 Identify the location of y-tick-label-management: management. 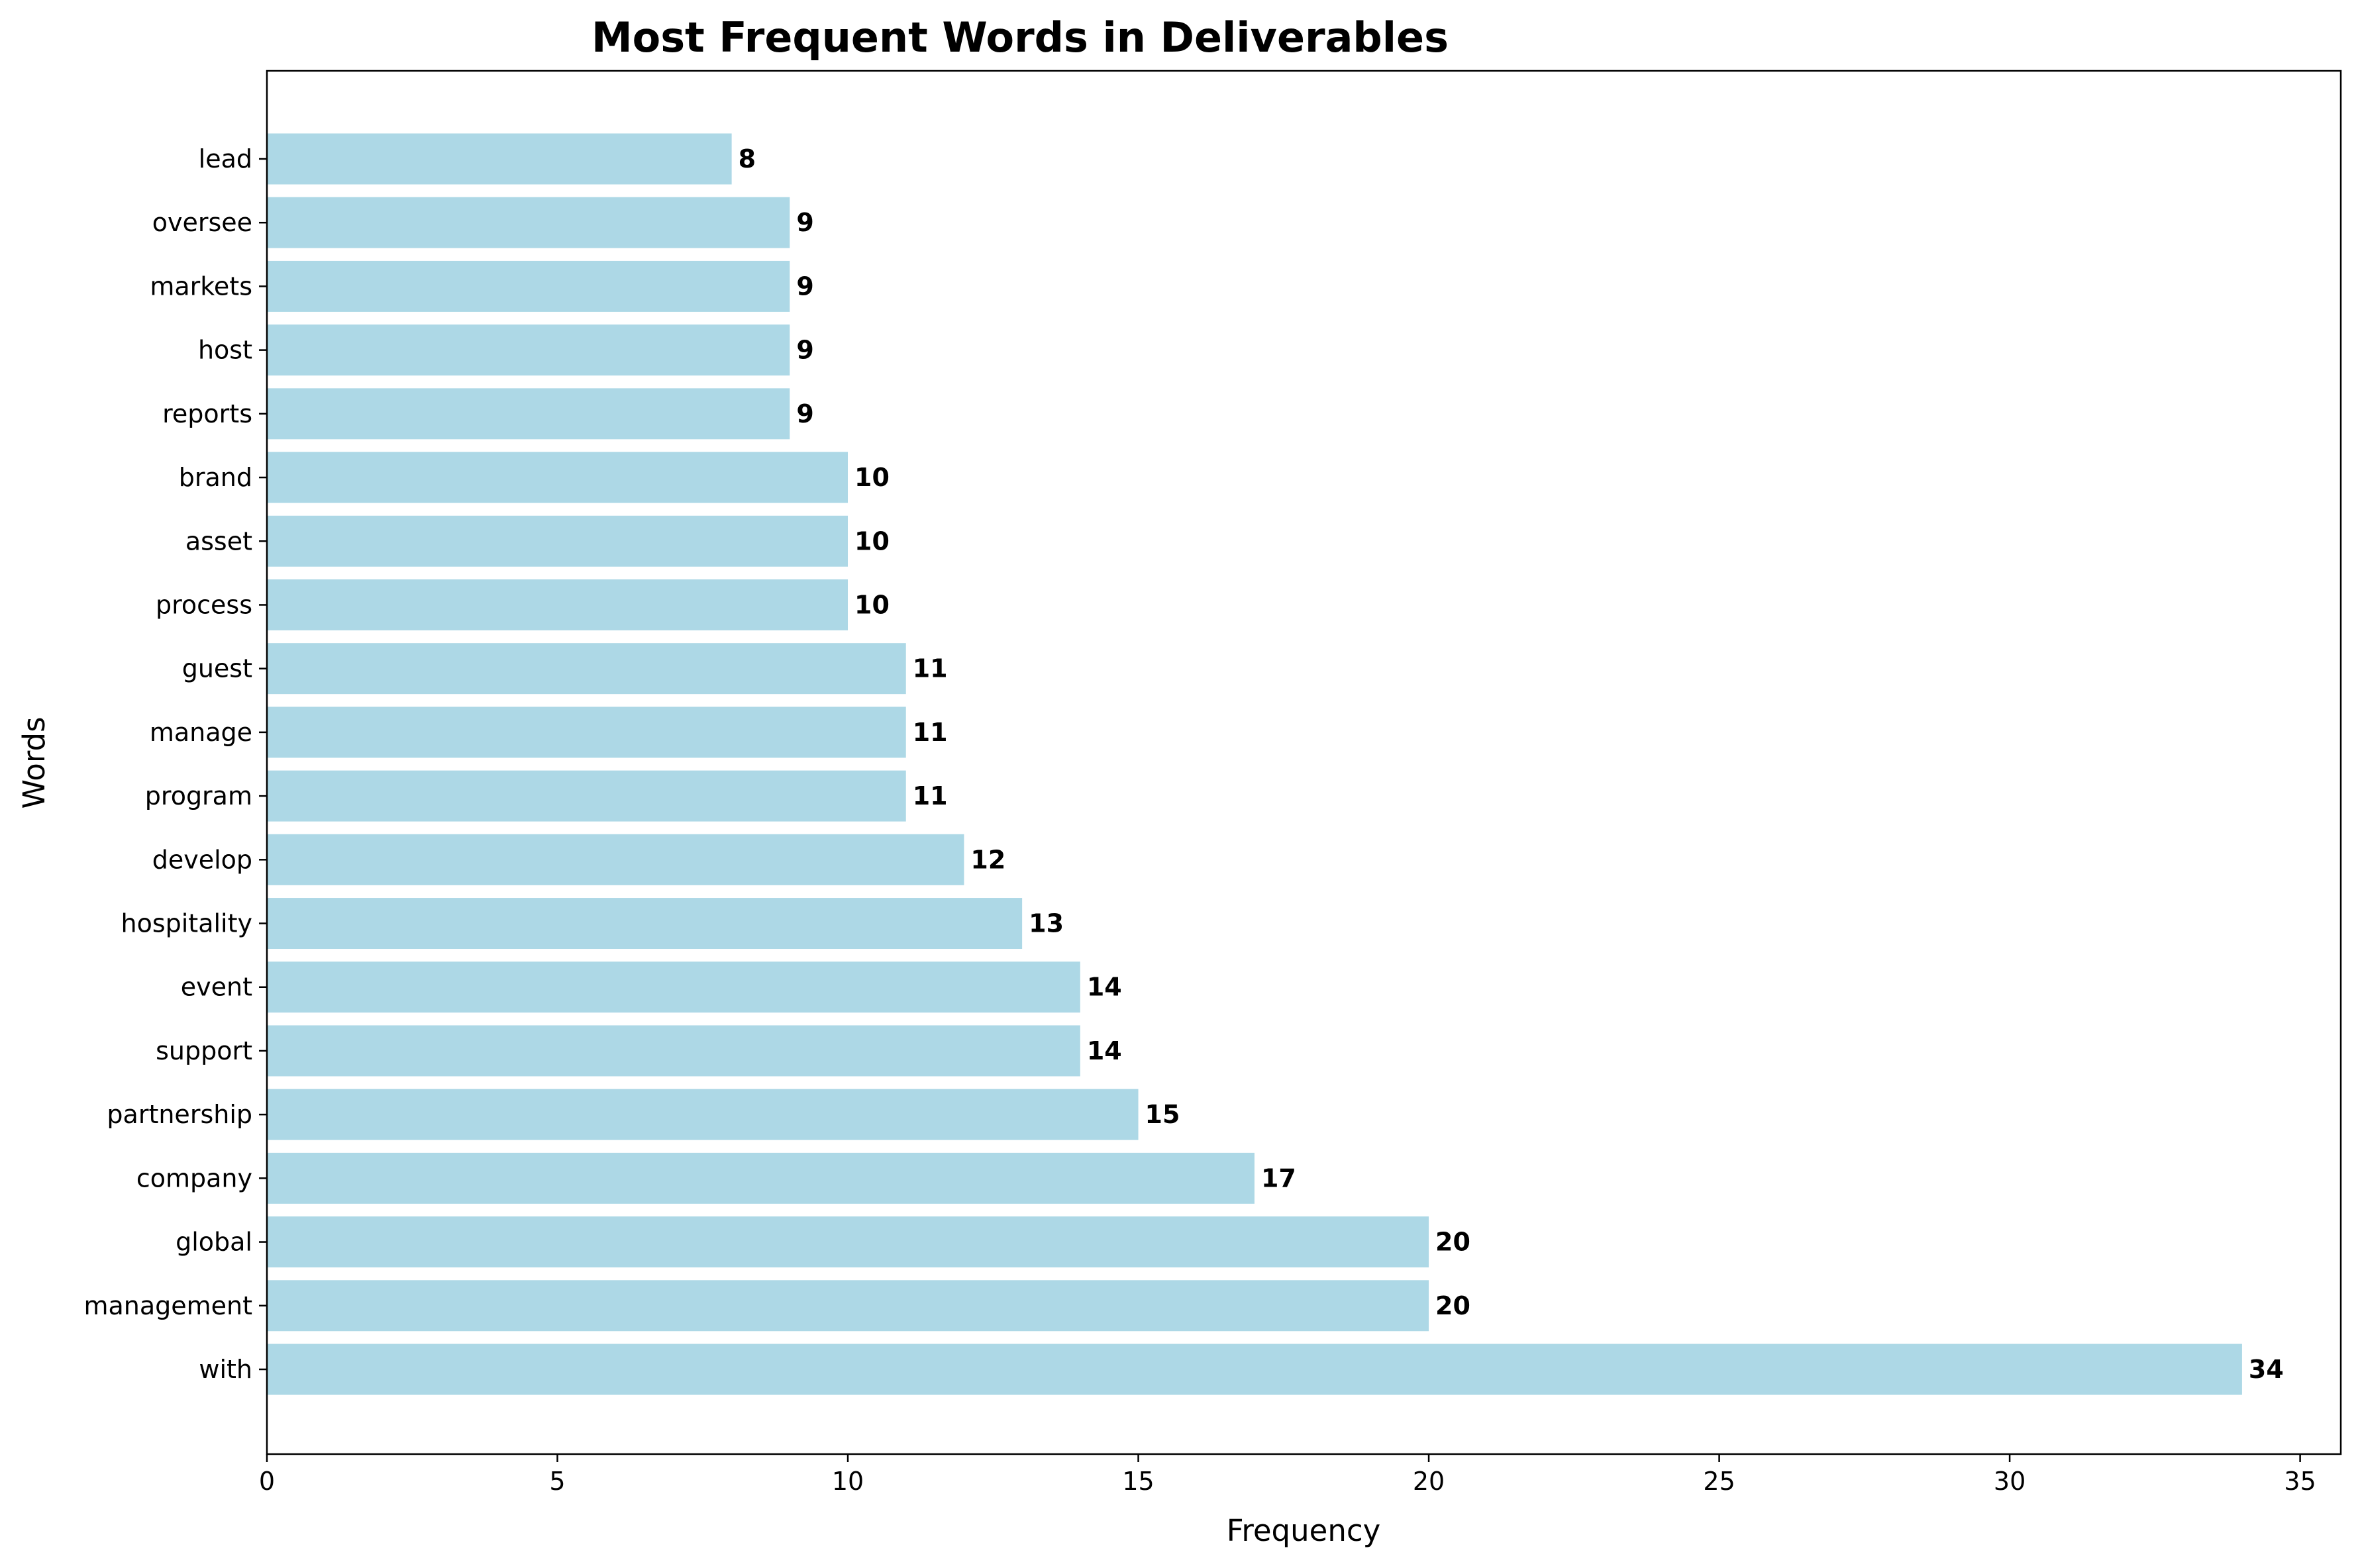
(167, 1305).